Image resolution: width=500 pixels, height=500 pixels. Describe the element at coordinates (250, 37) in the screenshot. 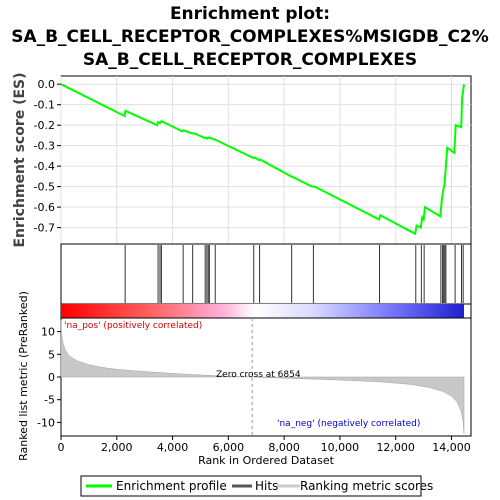

I see `title-line-2: SA_B_CELL_RECEPTOR_COMPLEXES%MSIGDB_C2%` at that location.